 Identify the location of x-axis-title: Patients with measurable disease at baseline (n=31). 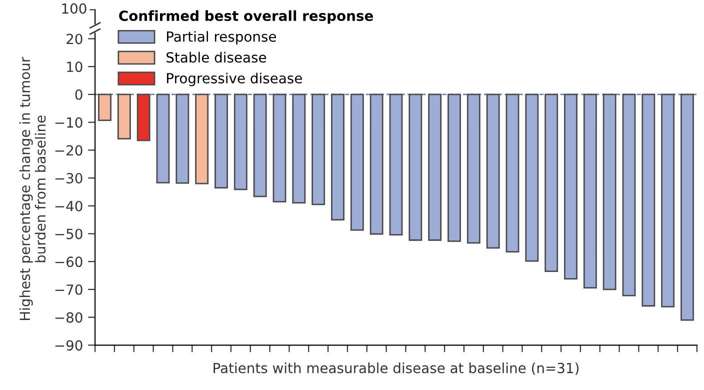
(396, 368).